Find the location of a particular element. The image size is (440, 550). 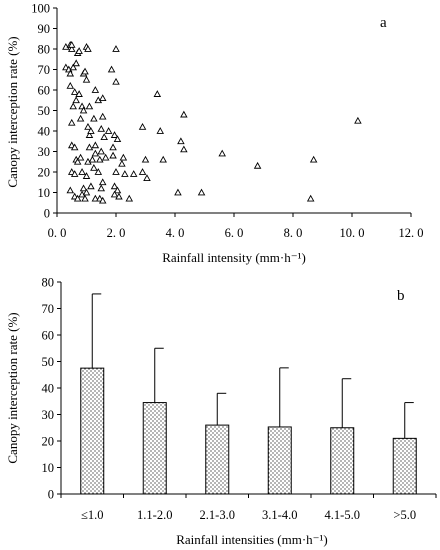

y-tick-label: 60 is located at coordinates (48, 336).